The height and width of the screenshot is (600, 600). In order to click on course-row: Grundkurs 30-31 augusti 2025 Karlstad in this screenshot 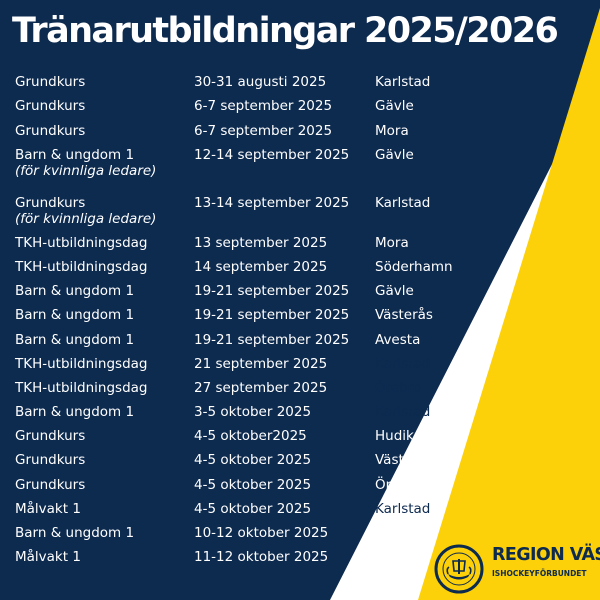, I will do `click(300, 85)`.